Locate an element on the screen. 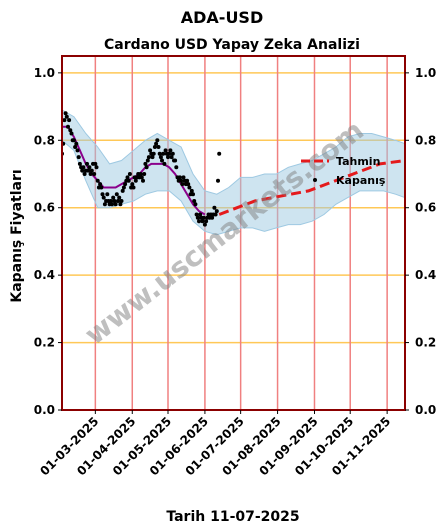 This screenshot has height=532, width=445. legend-close-label: Kapanış is located at coordinates (361, 180).